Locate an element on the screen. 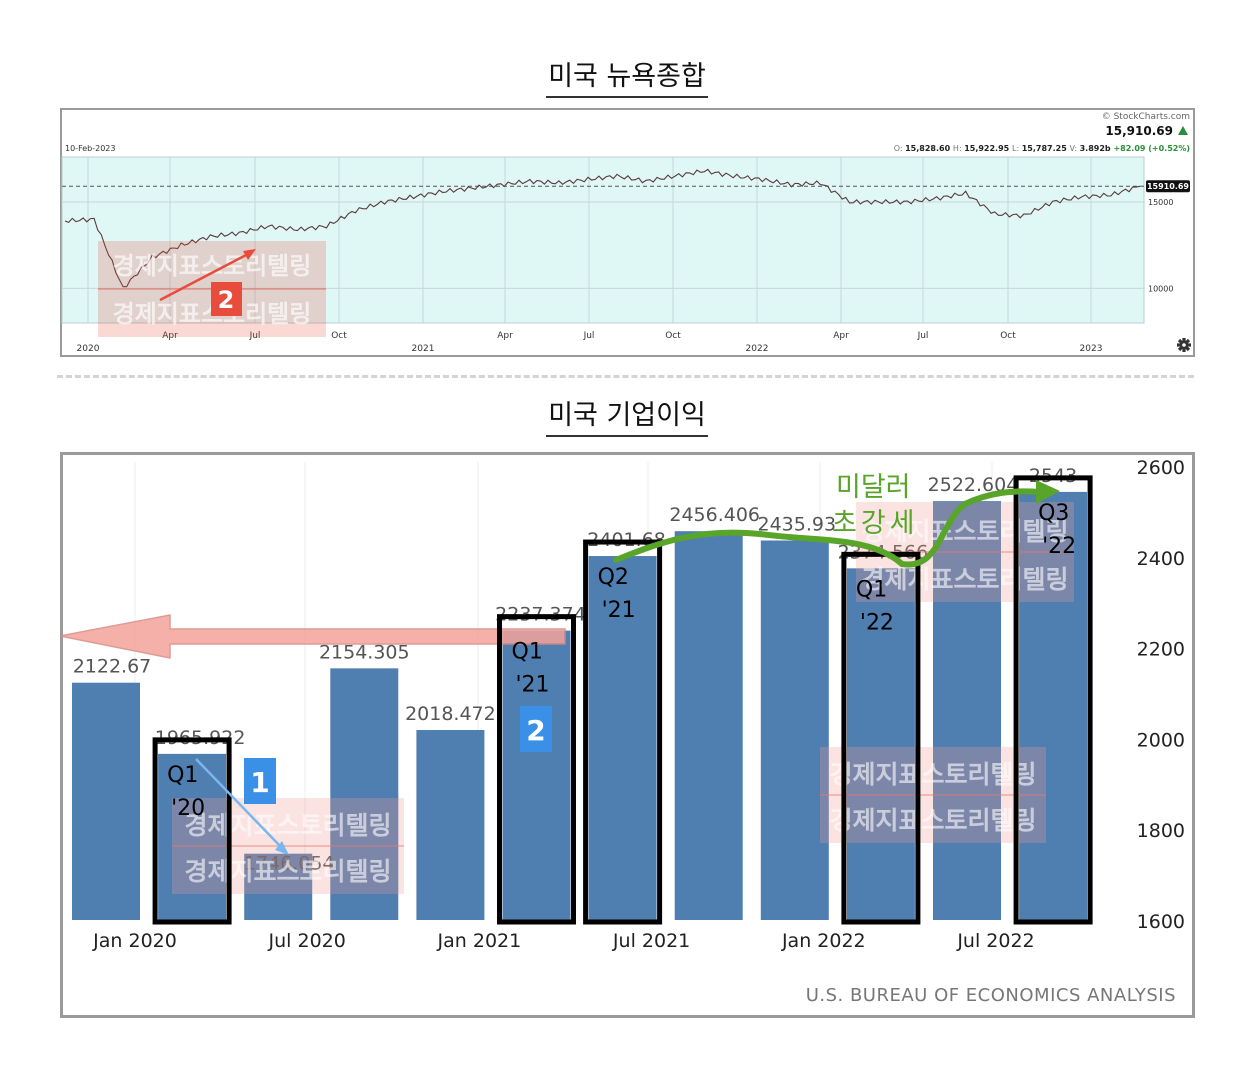 The image size is (1254, 1068). value-label: 2522.604 is located at coordinates (973, 485).